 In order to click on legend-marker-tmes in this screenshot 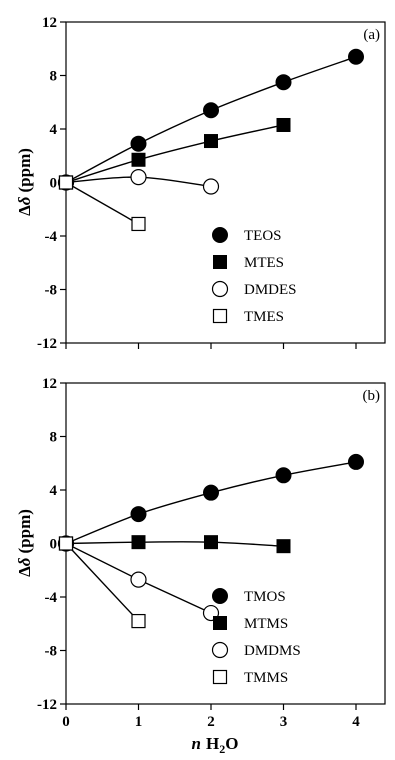, I will do `click(220, 316)`.